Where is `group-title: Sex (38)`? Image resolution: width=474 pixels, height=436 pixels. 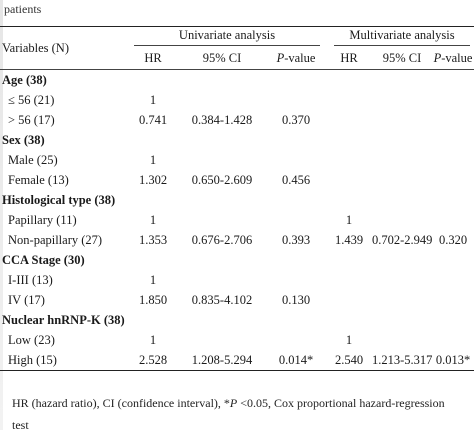
group-title: Sex (38) is located at coordinates (23, 139).